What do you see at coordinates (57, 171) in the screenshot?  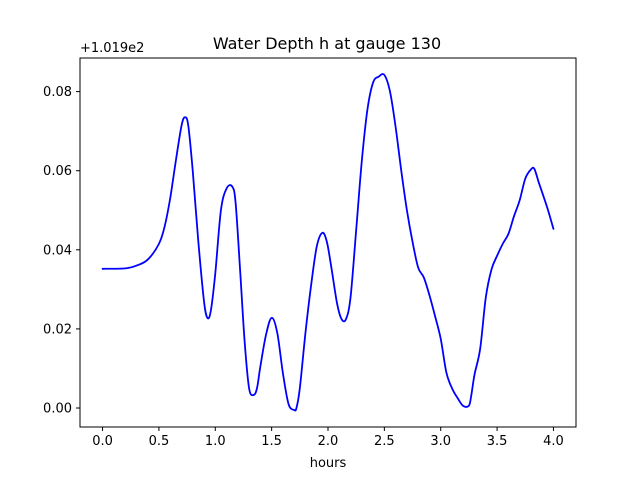 I see `y-tick-label: 0.06` at bounding box center [57, 171].